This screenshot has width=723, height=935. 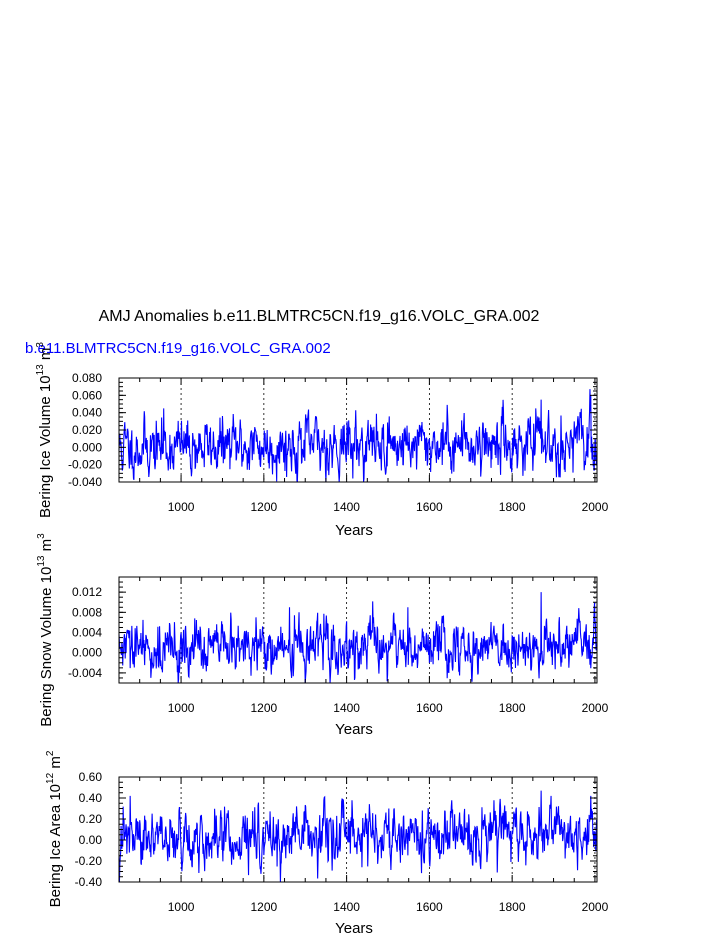 I want to click on y-tick-label: 0.40, so click(x=91, y=798).